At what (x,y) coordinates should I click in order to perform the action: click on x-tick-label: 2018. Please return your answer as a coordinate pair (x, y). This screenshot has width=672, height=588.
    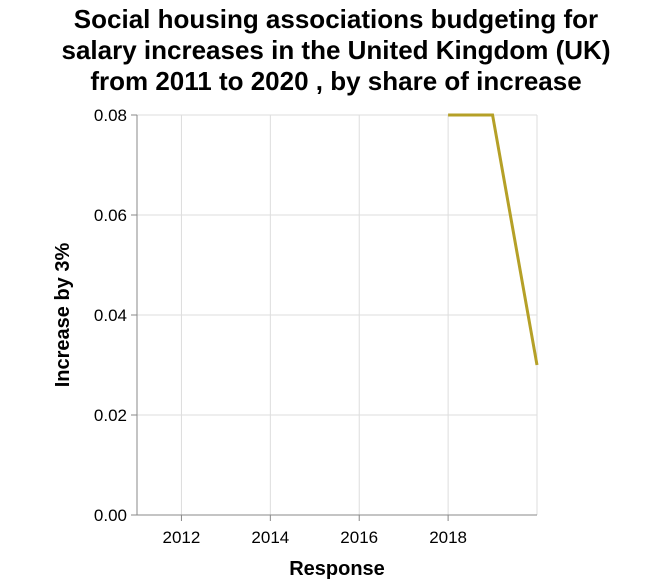
    Looking at the image, I should click on (448, 537).